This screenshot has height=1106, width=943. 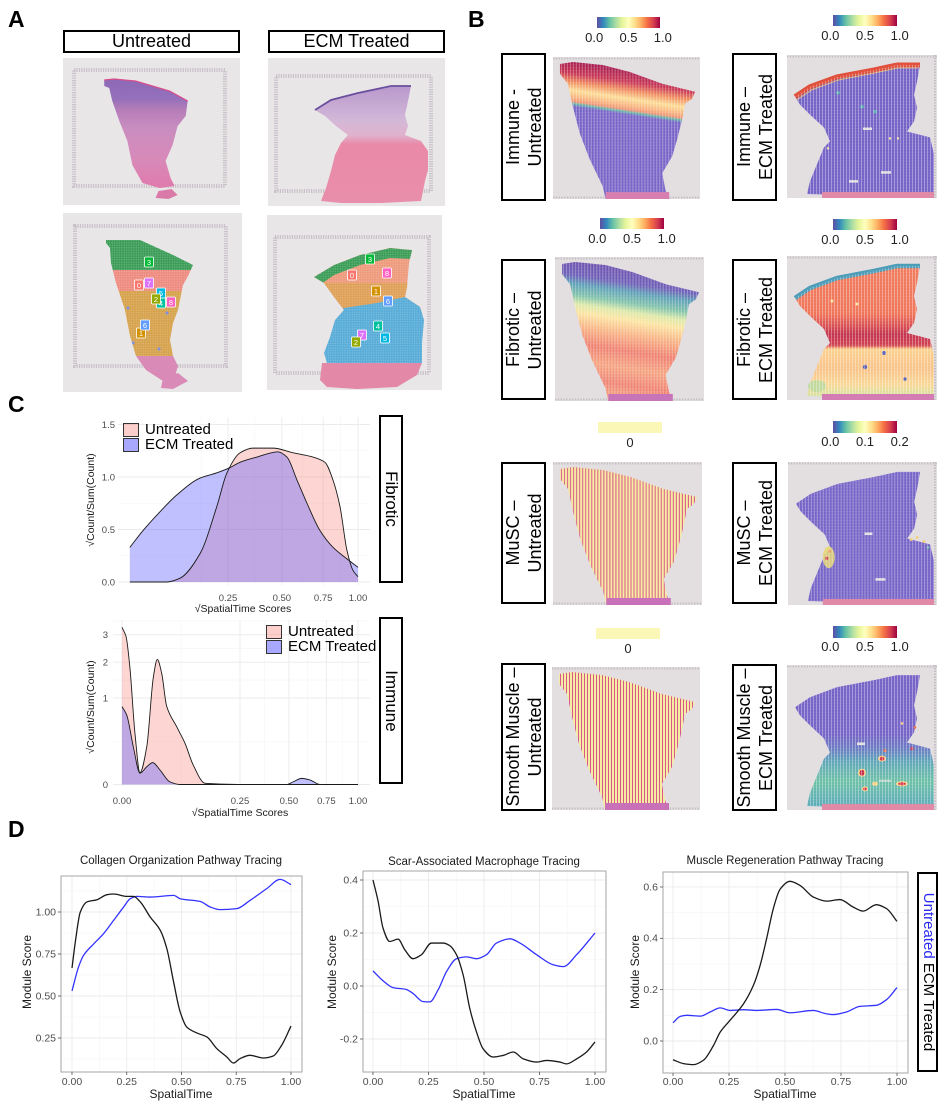 I want to click on label-text: Smooth Muscle – ECM Treated, so click(x=755, y=737).